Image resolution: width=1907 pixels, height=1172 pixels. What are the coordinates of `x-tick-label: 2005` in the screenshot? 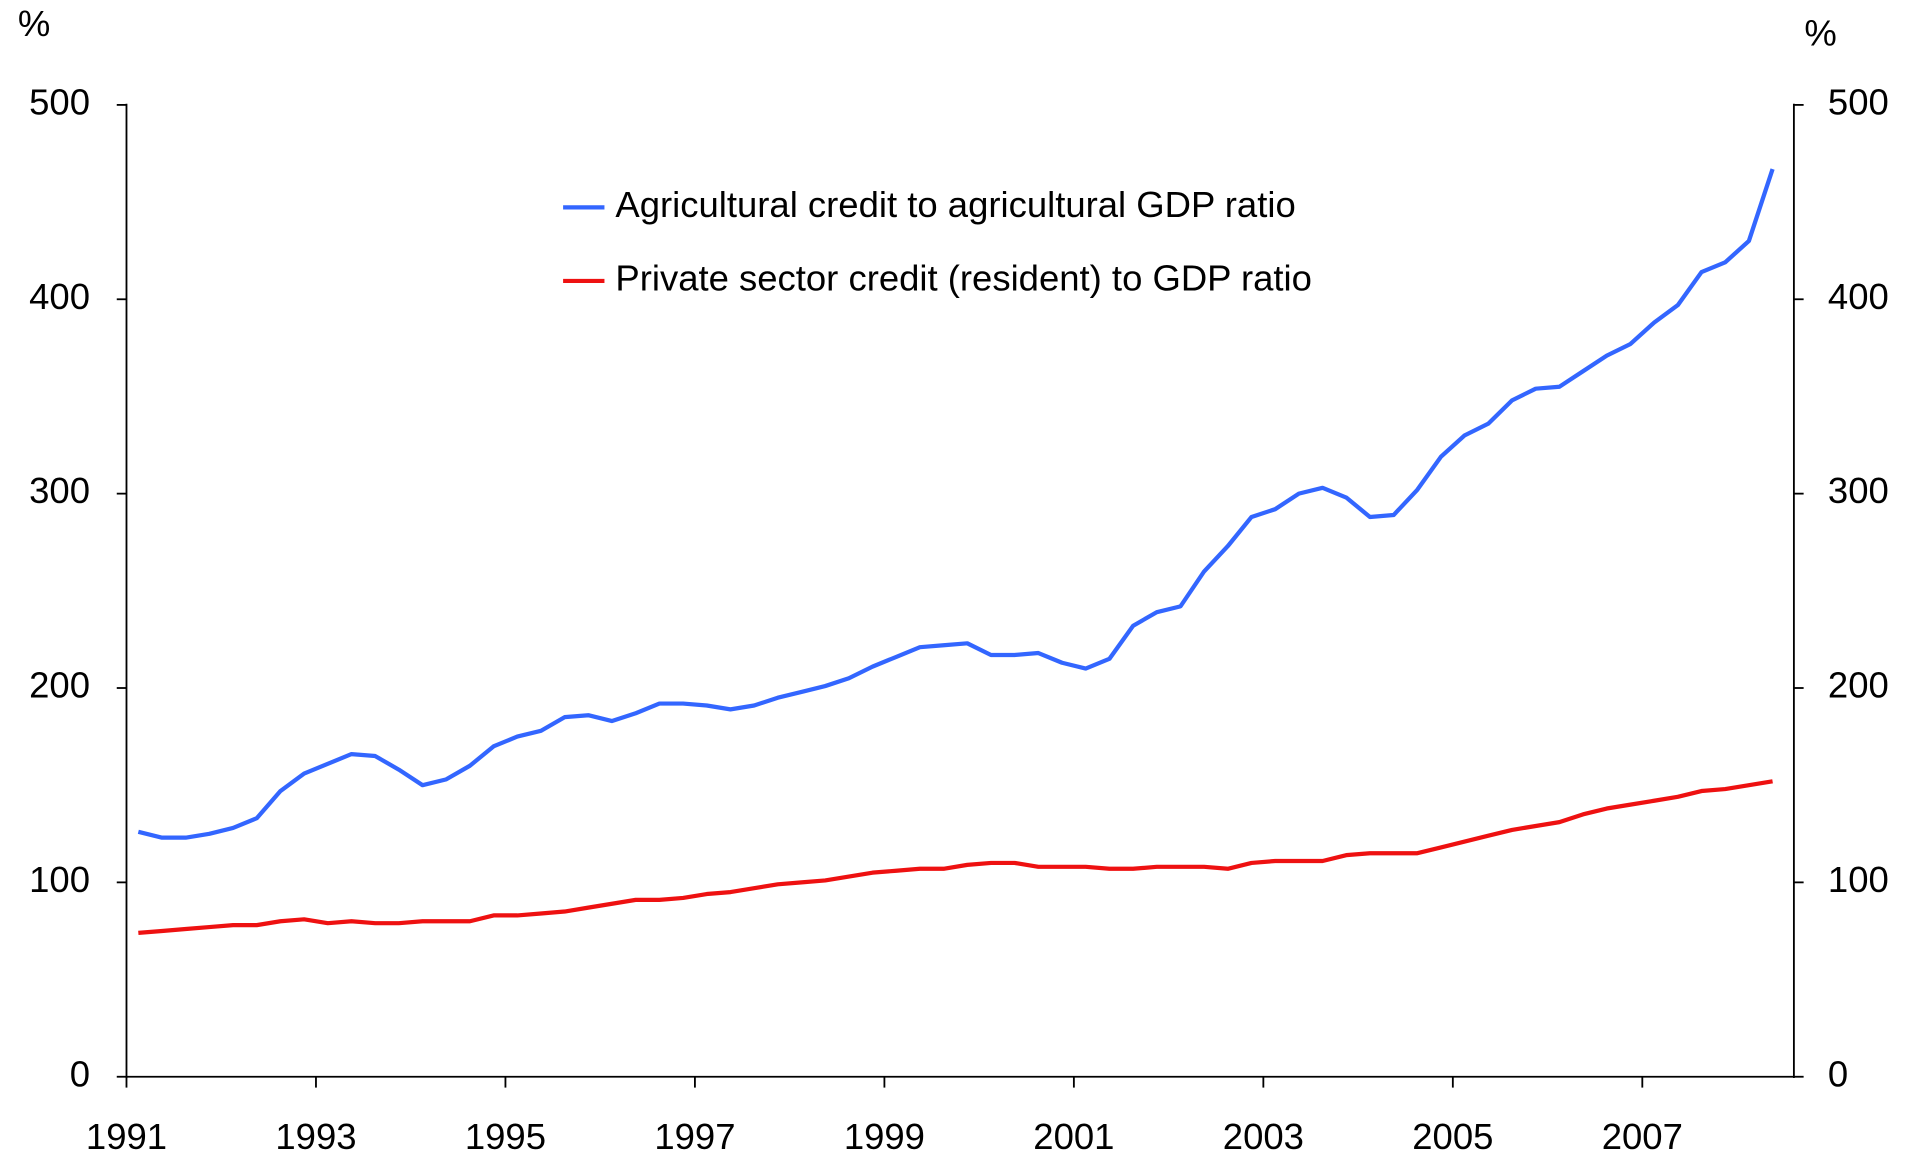 It's located at (1452, 1136).